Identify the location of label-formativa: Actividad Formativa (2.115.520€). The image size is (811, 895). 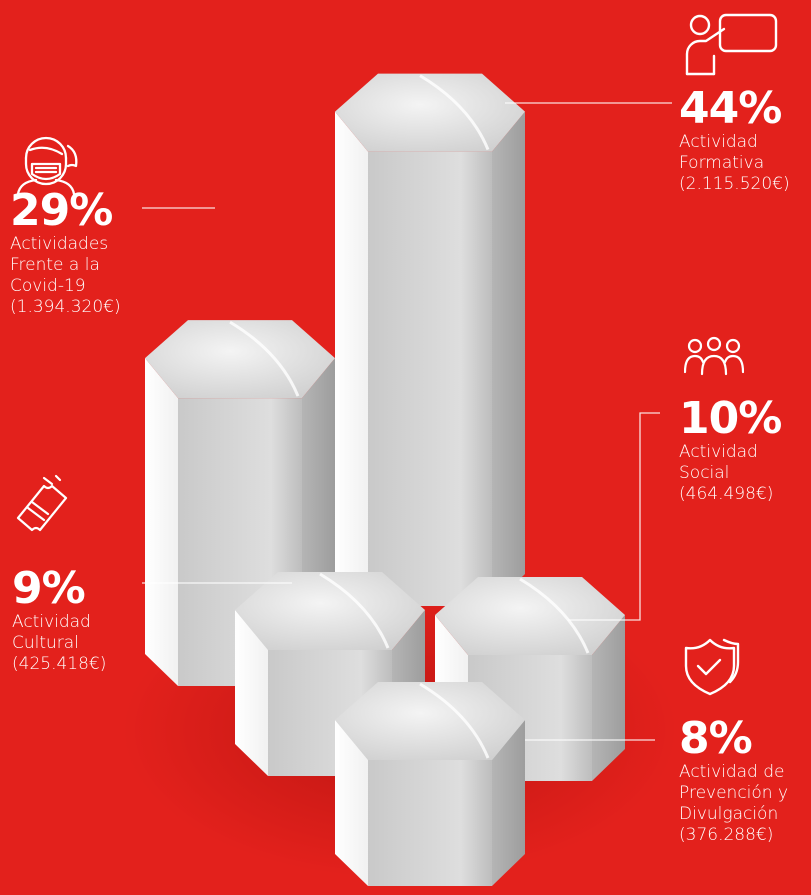
(734, 163).